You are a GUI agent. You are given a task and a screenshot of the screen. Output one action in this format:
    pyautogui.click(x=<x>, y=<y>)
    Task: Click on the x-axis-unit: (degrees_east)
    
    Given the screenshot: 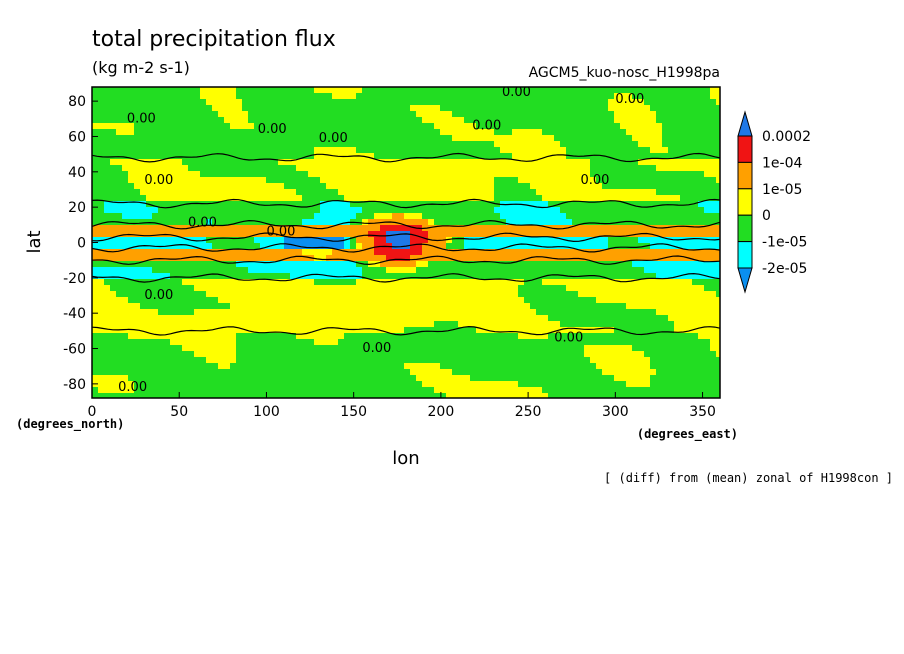 What is the action you would take?
    pyautogui.click(x=687, y=434)
    